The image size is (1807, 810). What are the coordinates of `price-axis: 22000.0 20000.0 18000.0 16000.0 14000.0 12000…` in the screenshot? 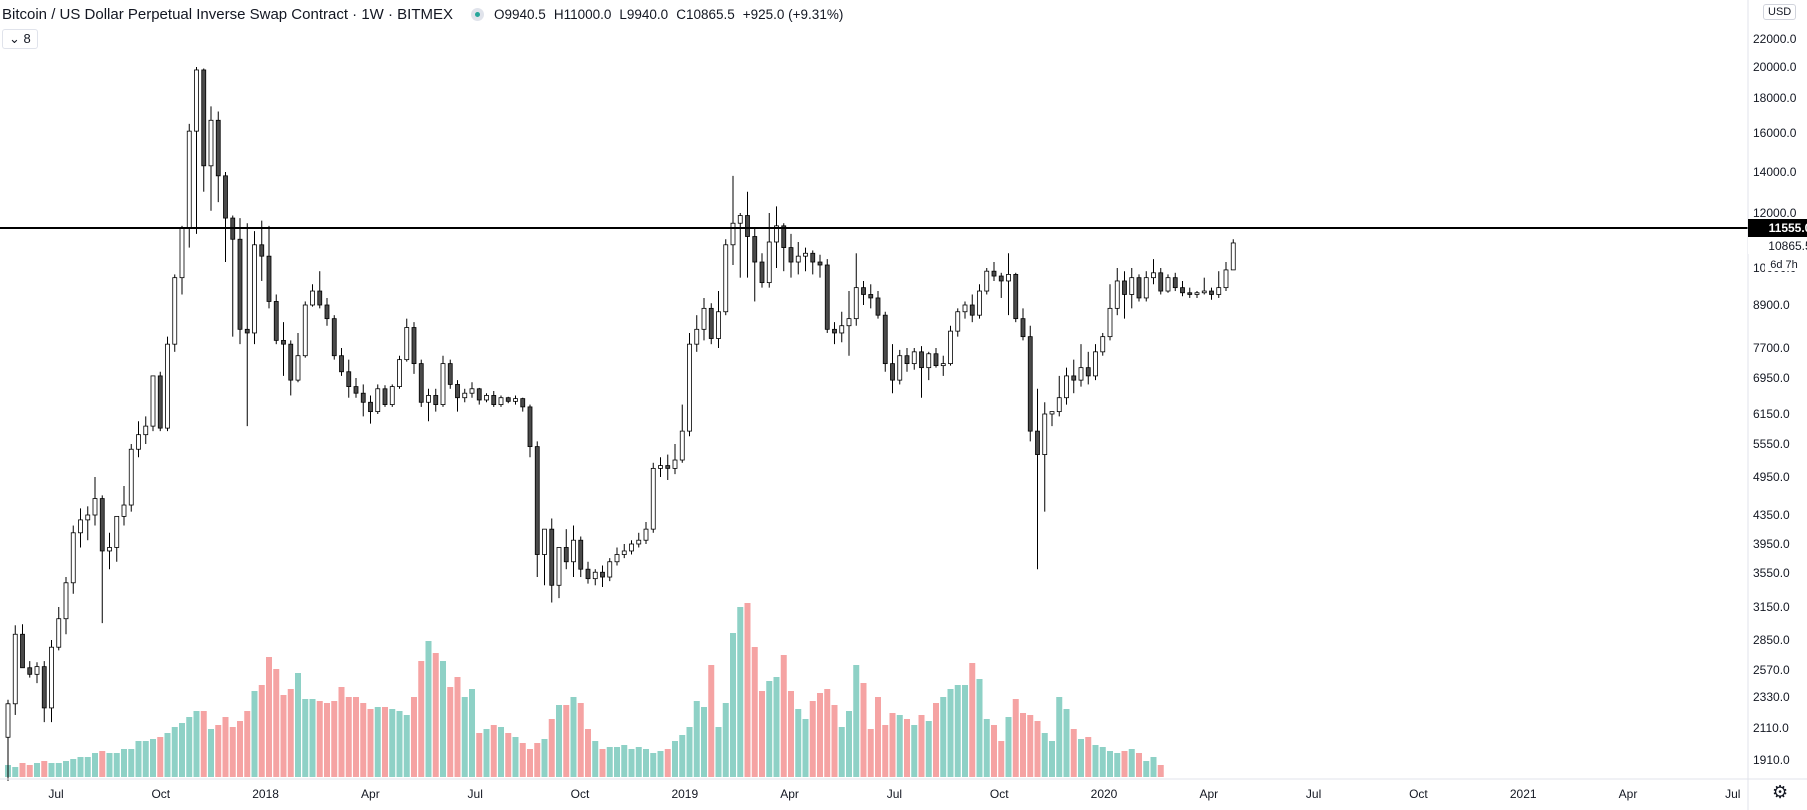 It's located at (1775, 399).